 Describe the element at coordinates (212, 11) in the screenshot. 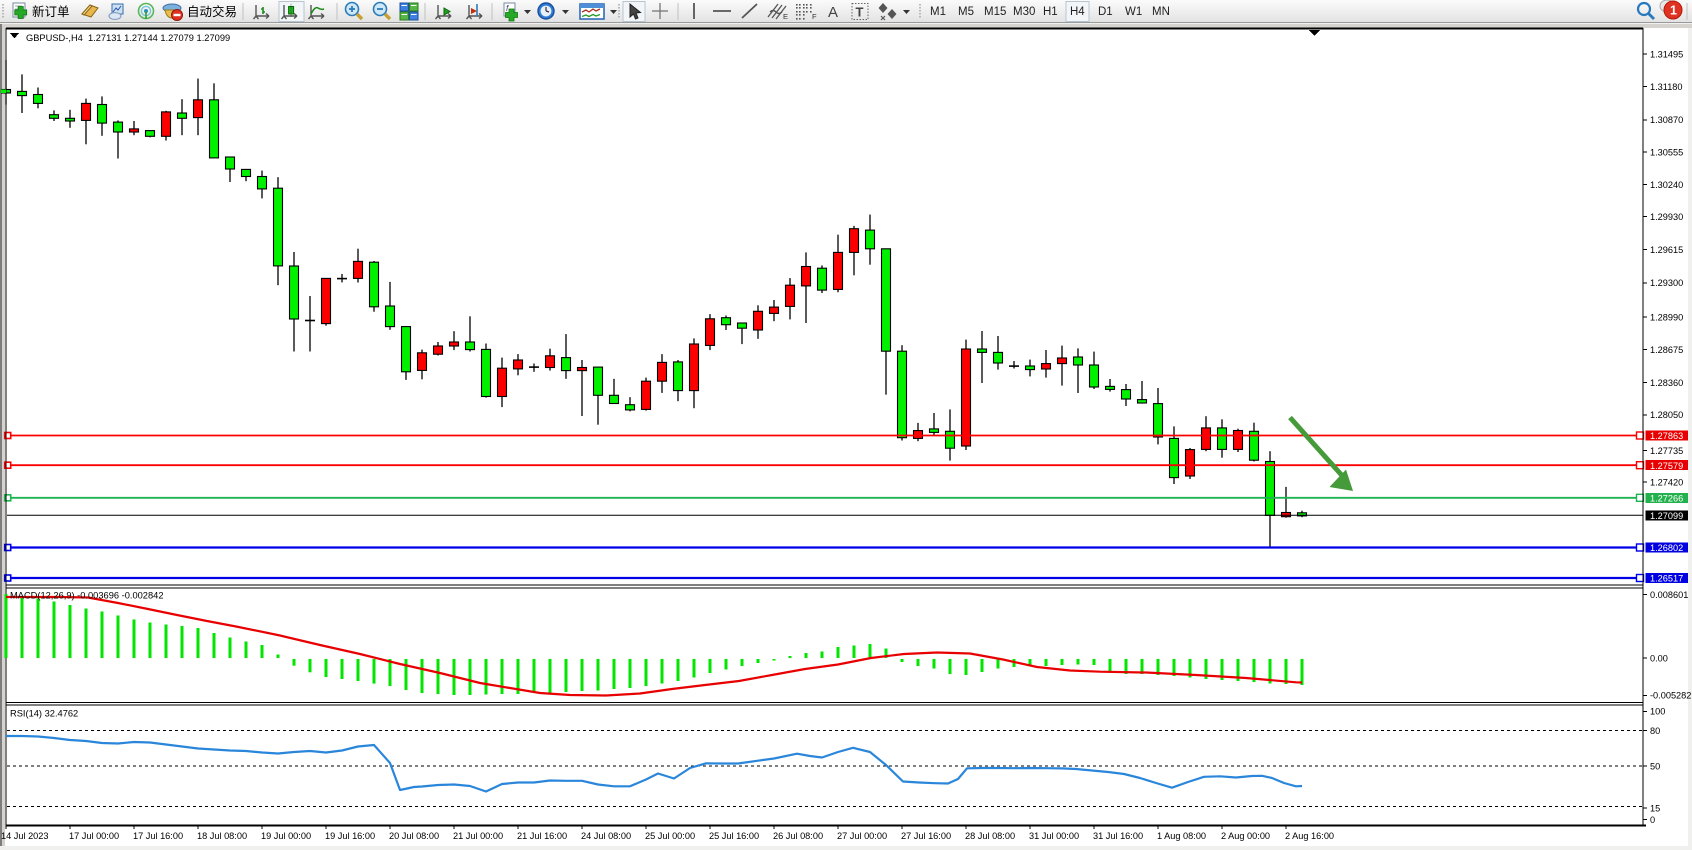

I see `svg-text: 自动交易` at that location.